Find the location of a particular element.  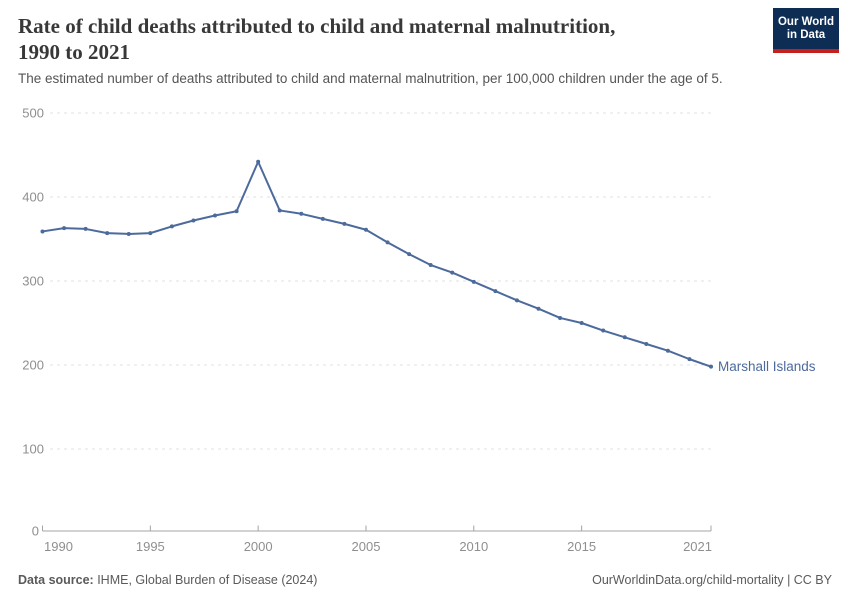

x-tick-label: 1990 is located at coordinates (58, 546).